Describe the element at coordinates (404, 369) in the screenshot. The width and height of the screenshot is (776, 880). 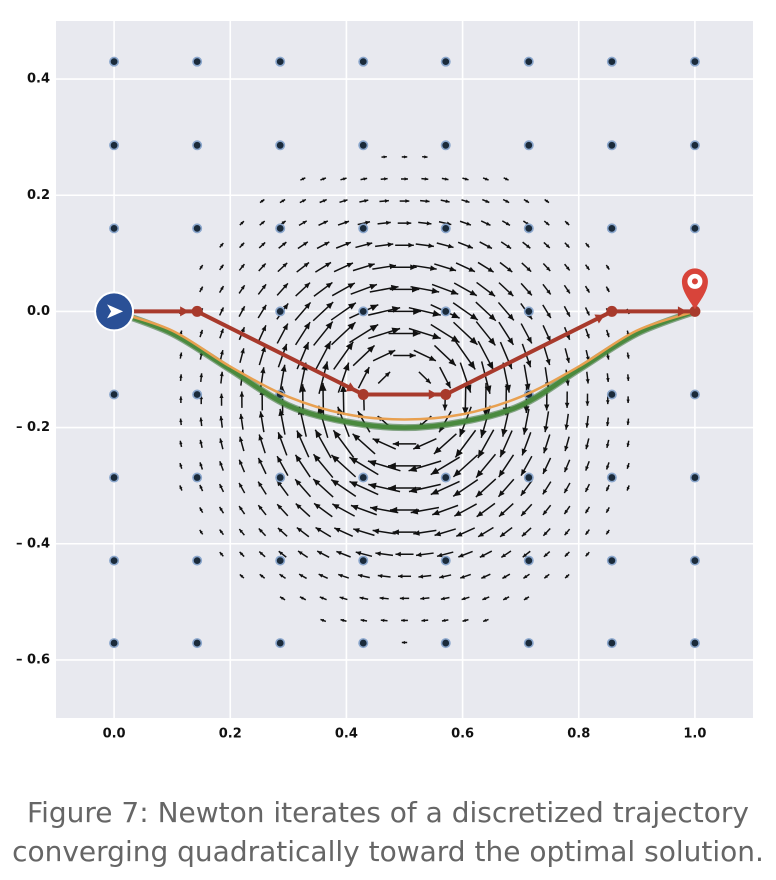
I see `series-curve` at that location.